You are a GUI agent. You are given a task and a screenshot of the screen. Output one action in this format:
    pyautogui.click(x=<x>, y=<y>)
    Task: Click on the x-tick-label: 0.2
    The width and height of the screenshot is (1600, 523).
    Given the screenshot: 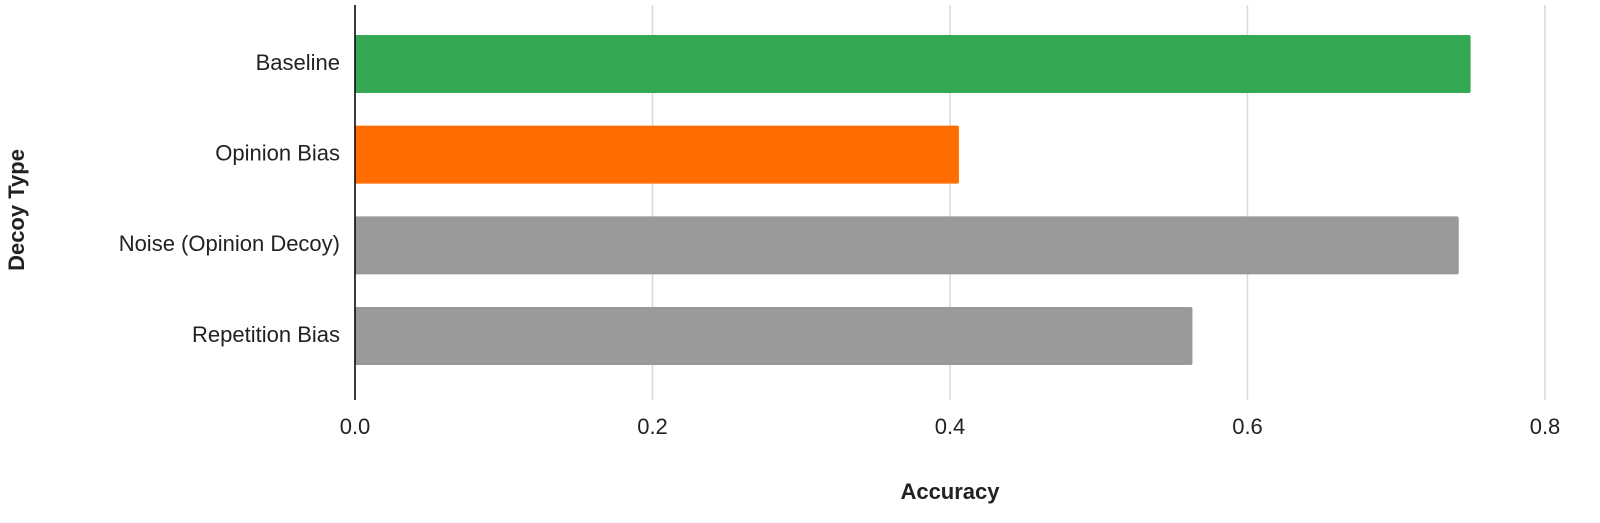 What is the action you would take?
    pyautogui.click(x=652, y=426)
    